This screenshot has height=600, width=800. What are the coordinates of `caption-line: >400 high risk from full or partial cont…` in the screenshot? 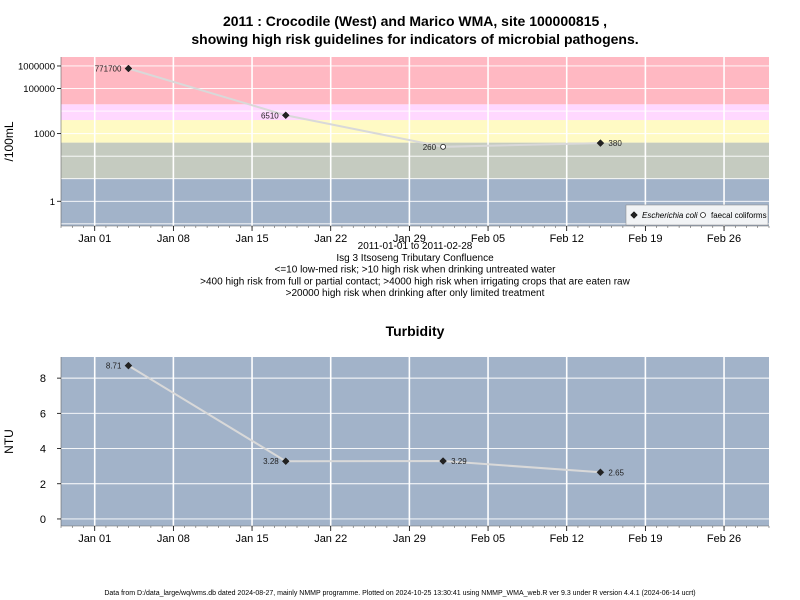 It's located at (415, 281).